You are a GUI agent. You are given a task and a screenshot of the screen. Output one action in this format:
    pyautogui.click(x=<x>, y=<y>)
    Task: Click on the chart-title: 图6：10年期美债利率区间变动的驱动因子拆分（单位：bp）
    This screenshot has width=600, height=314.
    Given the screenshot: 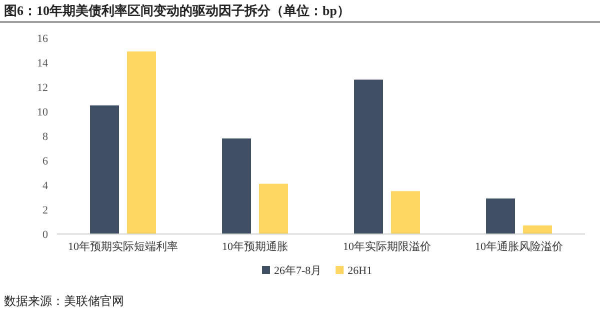 What is the action you would take?
    pyautogui.click(x=177, y=10)
    